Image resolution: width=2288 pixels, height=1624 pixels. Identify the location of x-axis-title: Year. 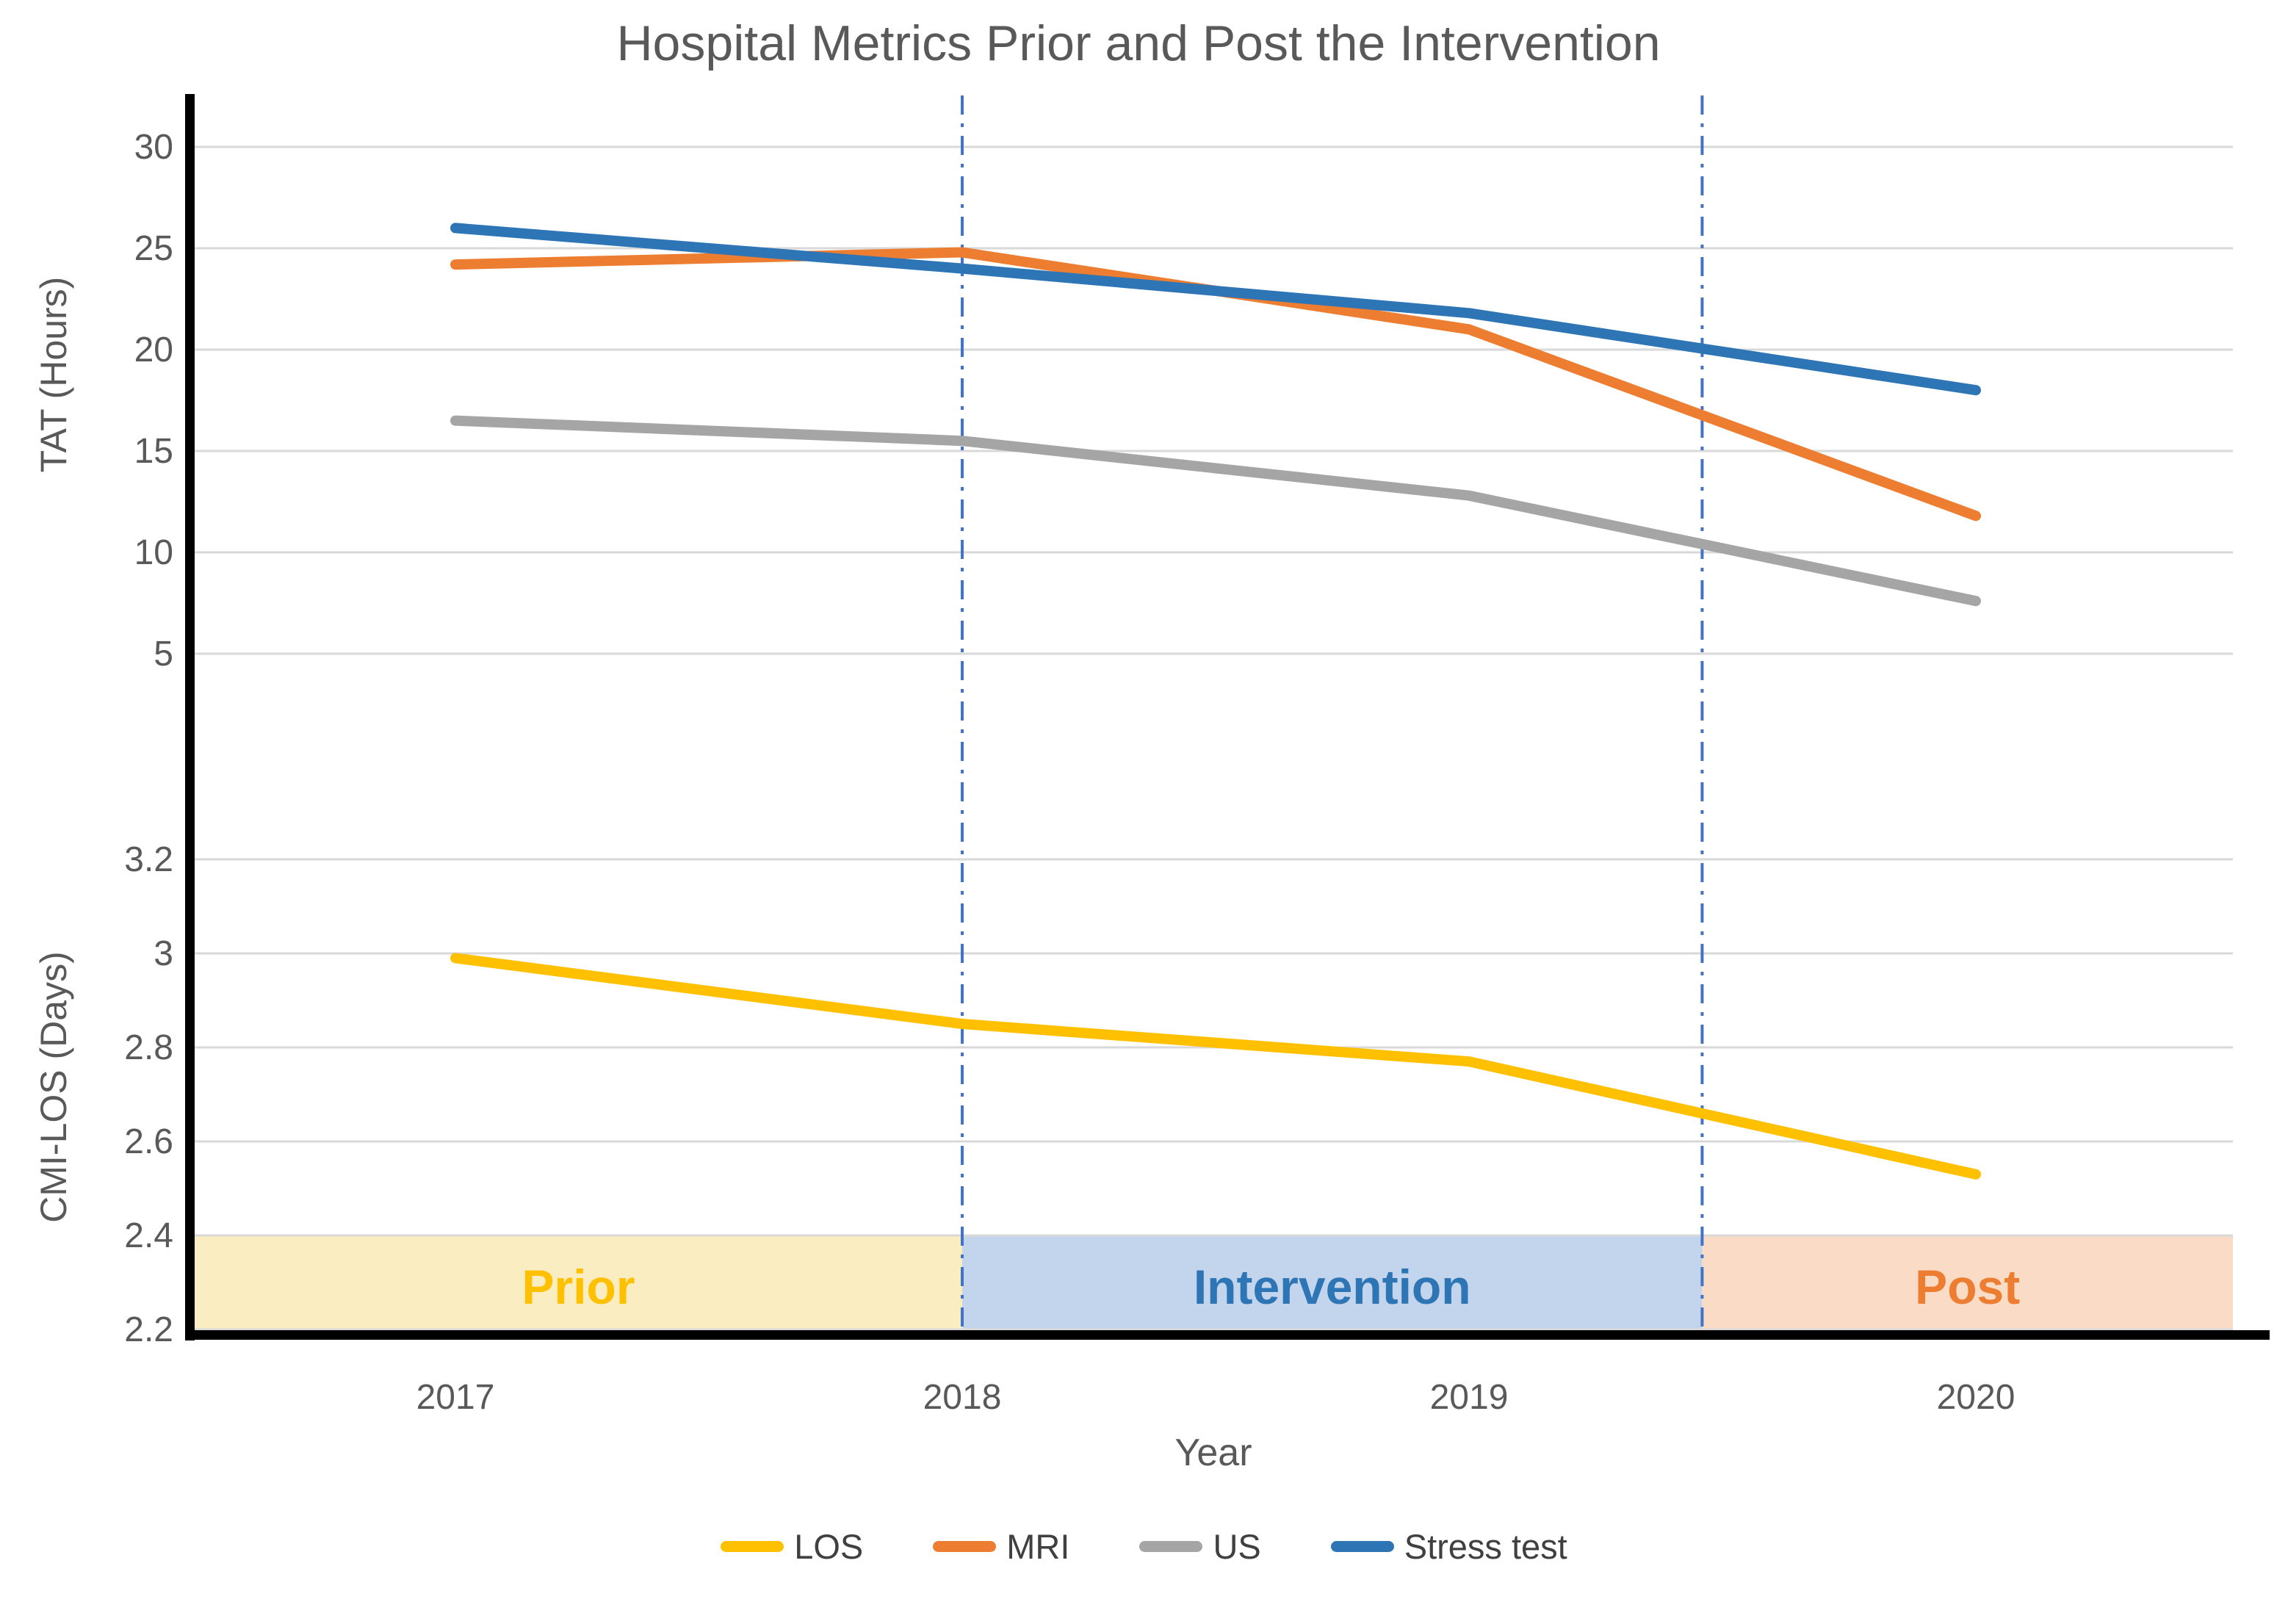
(1213, 1453).